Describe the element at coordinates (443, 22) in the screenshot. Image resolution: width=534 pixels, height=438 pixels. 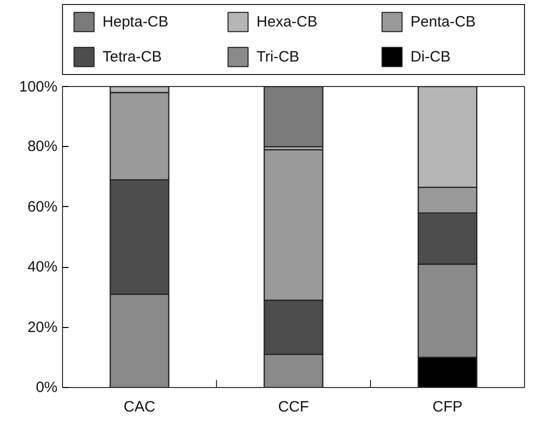
I see `legend-label: Penta-CB` at that location.